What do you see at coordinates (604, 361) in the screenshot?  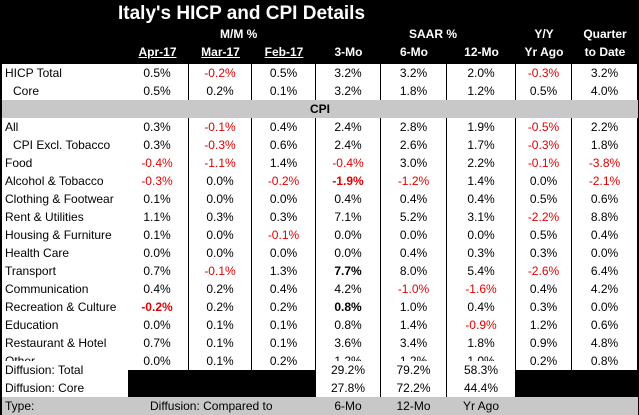 I see `cell-qtd: 0.8%` at bounding box center [604, 361].